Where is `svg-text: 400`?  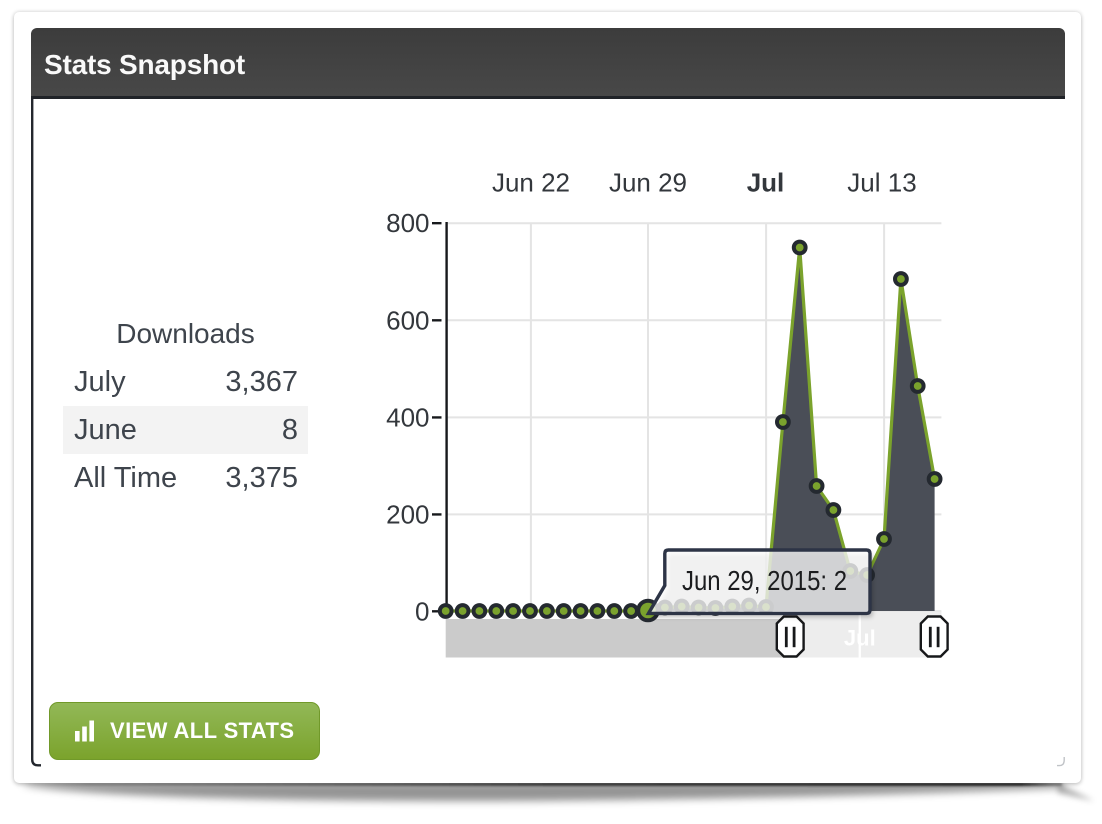 svg-text: 400 is located at coordinates (407, 417).